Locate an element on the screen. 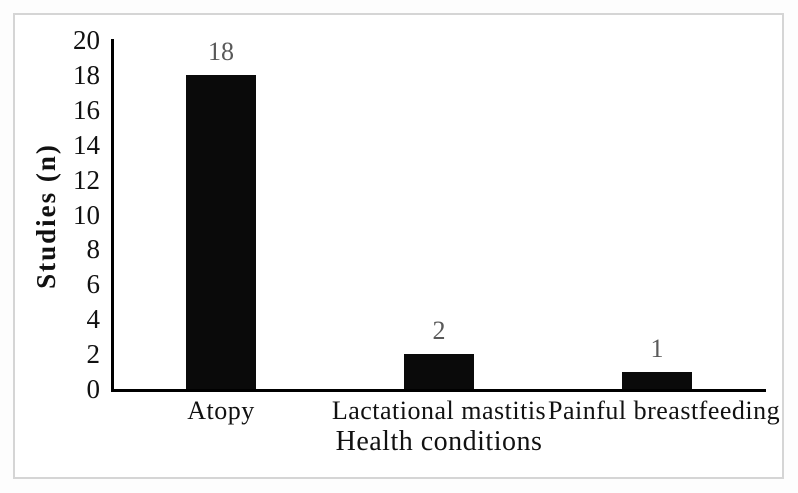 The height and width of the screenshot is (493, 798). y-tick-label: 16 is located at coordinates (86, 109).